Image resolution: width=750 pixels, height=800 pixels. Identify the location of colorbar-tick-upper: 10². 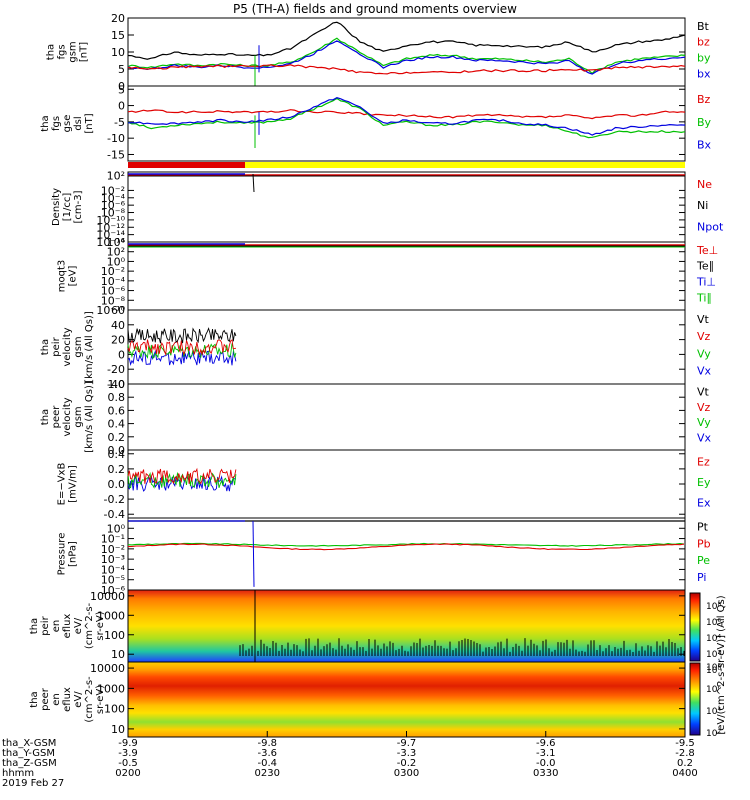
(713, 655).